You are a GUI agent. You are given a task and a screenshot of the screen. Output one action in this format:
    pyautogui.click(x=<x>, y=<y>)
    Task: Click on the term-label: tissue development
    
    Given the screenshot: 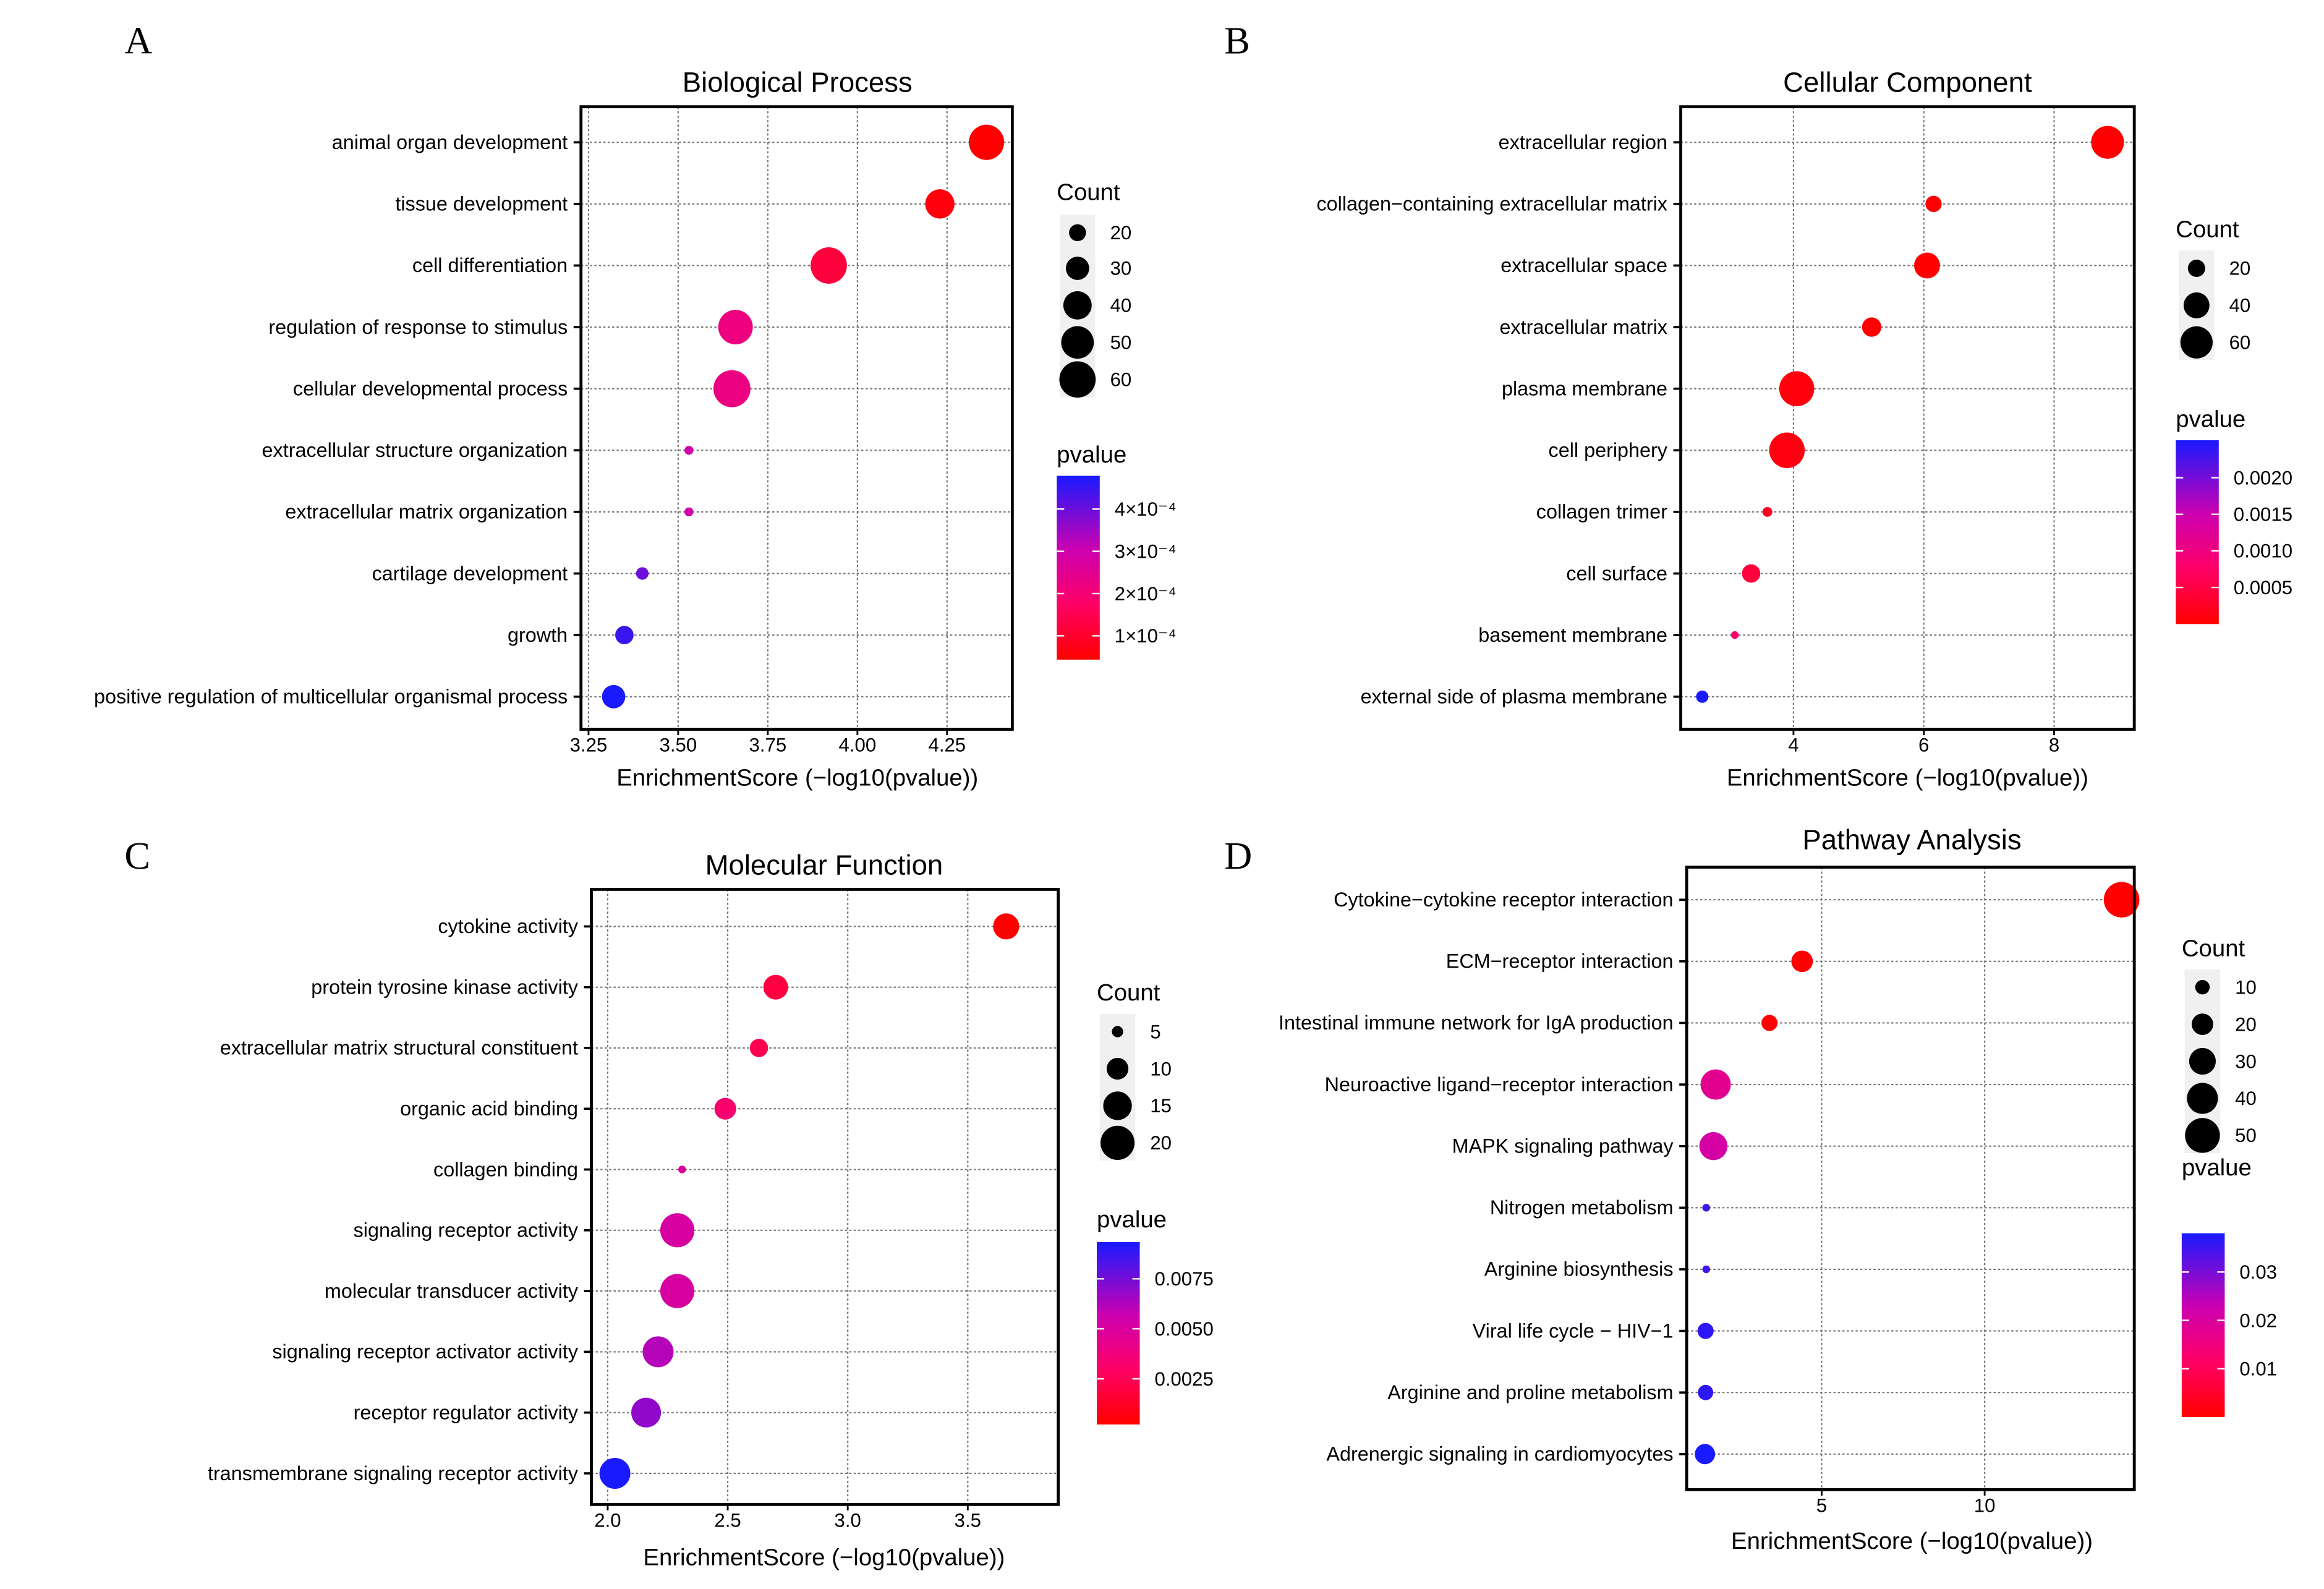 What is the action you would take?
    pyautogui.click(x=481, y=204)
    